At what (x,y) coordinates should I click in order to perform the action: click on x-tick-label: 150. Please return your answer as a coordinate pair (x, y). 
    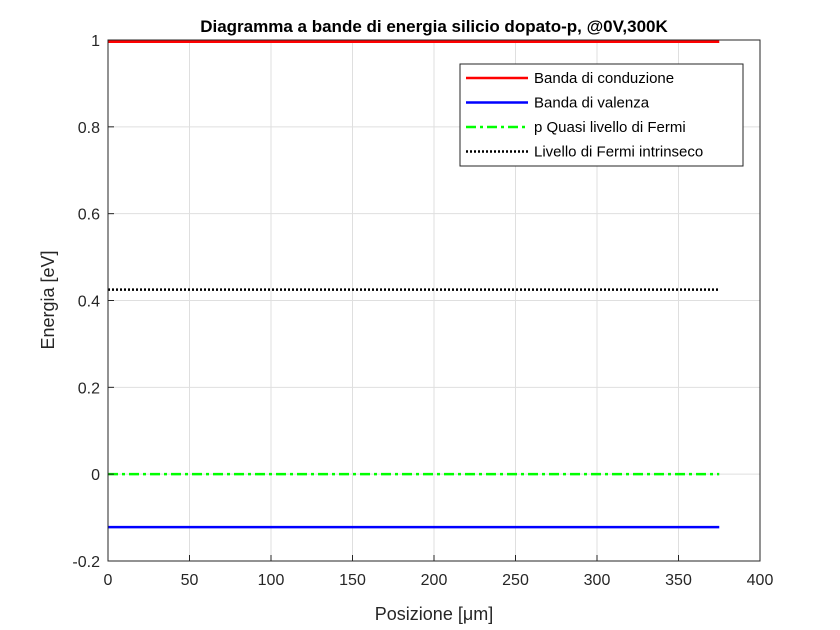
    Looking at the image, I should click on (352, 580).